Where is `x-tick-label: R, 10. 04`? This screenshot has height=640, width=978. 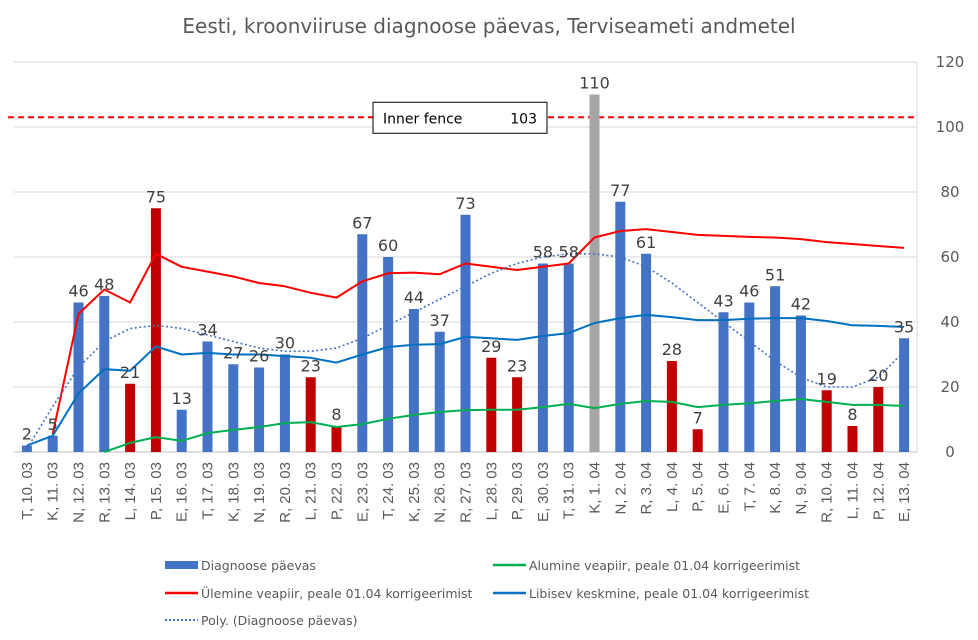 x-tick-label: R, 10. 04 is located at coordinates (827, 492).